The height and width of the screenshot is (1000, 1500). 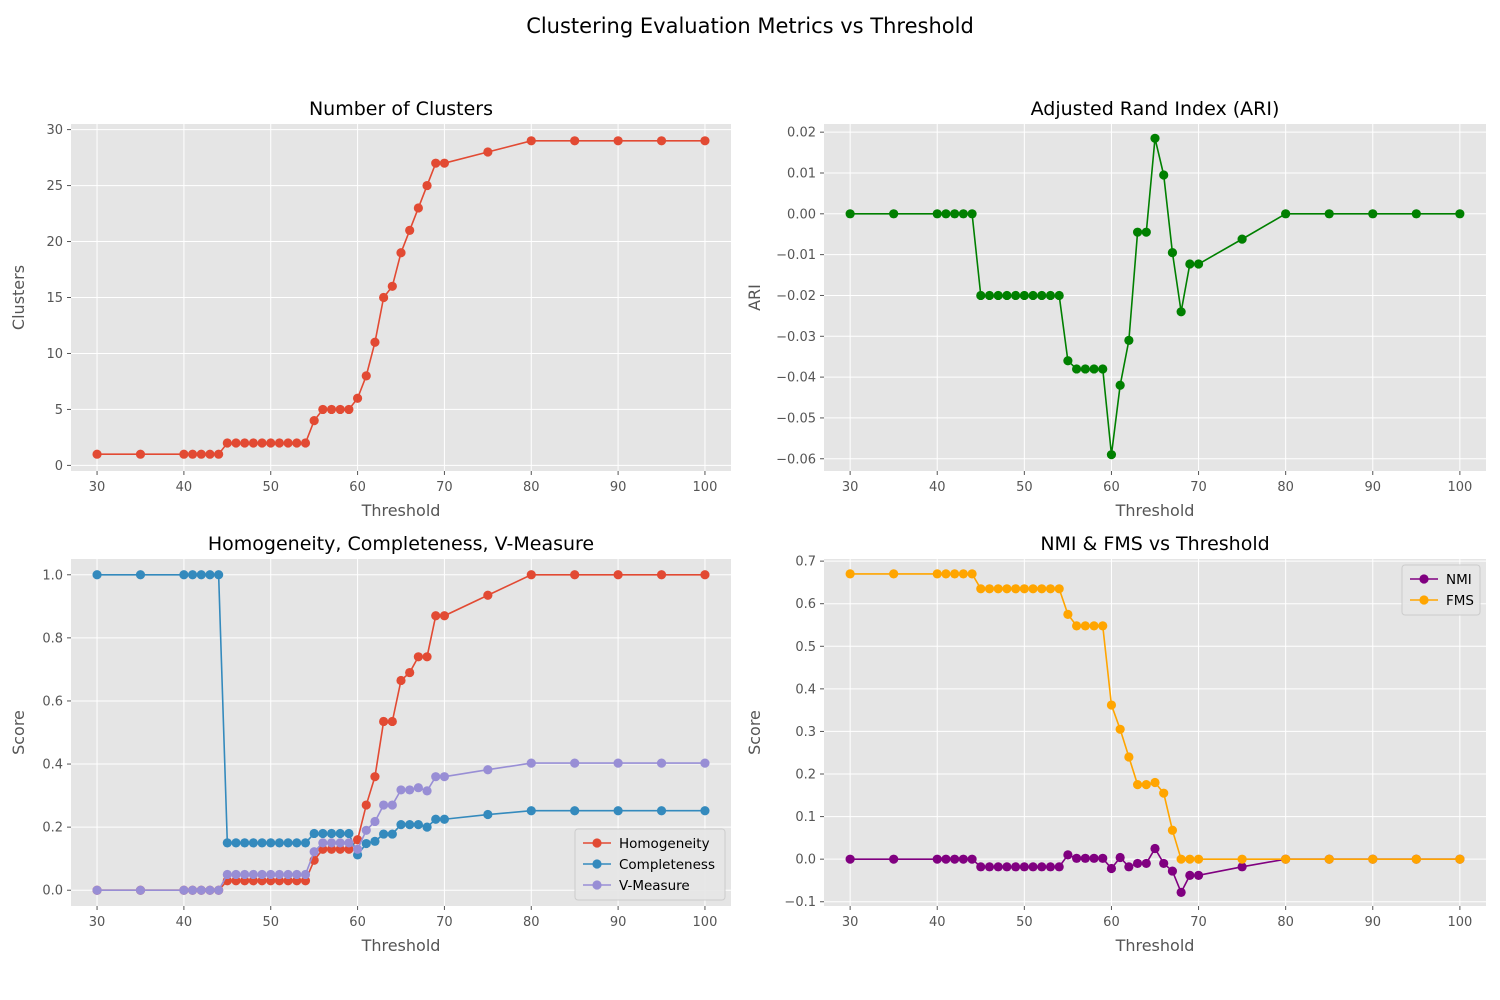 What do you see at coordinates (18, 732) in the screenshot?
I see `y-axis-label: Score` at bounding box center [18, 732].